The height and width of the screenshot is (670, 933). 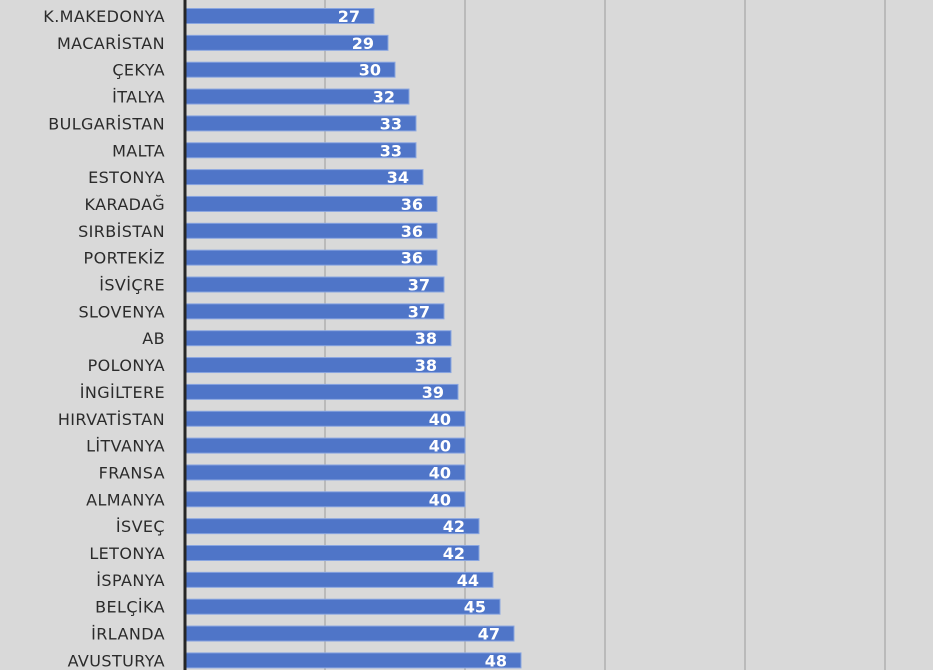 What do you see at coordinates (104, 16) in the screenshot?
I see `category-label: K.MAKEDONYA` at bounding box center [104, 16].